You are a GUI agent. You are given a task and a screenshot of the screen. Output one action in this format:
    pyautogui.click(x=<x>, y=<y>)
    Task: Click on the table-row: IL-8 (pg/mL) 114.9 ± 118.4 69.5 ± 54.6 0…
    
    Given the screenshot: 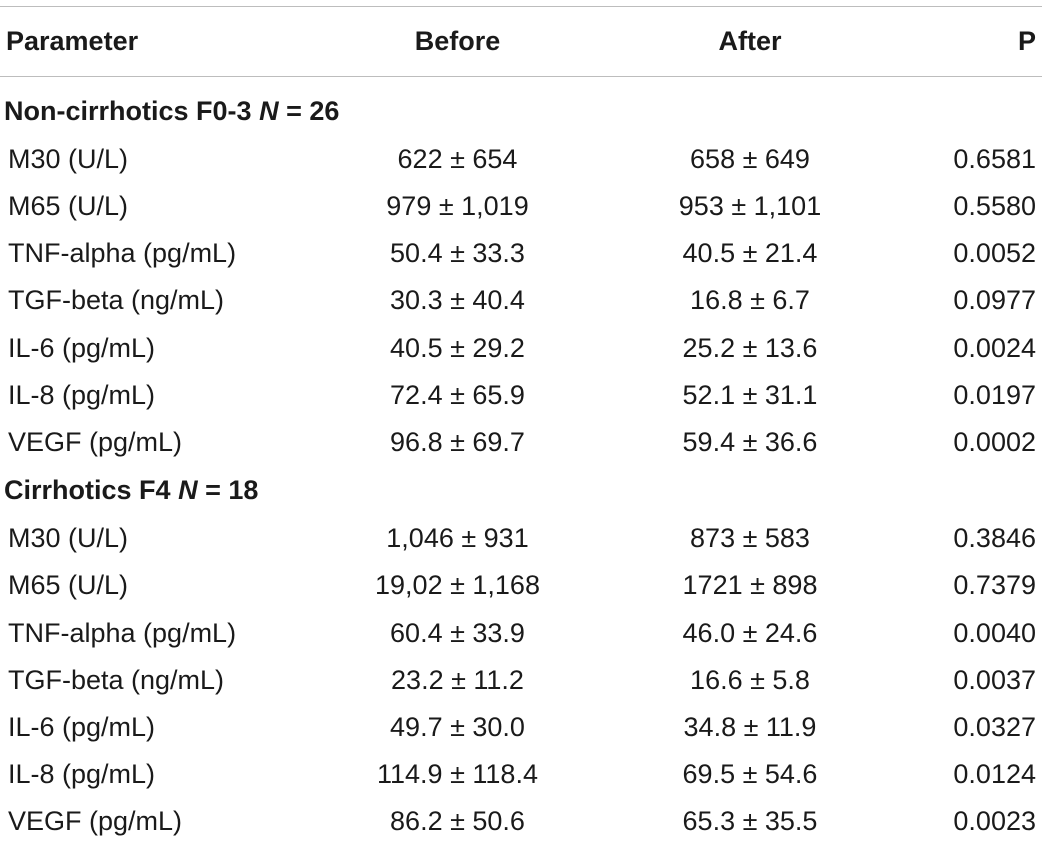 What is the action you would take?
    pyautogui.click(x=521, y=774)
    